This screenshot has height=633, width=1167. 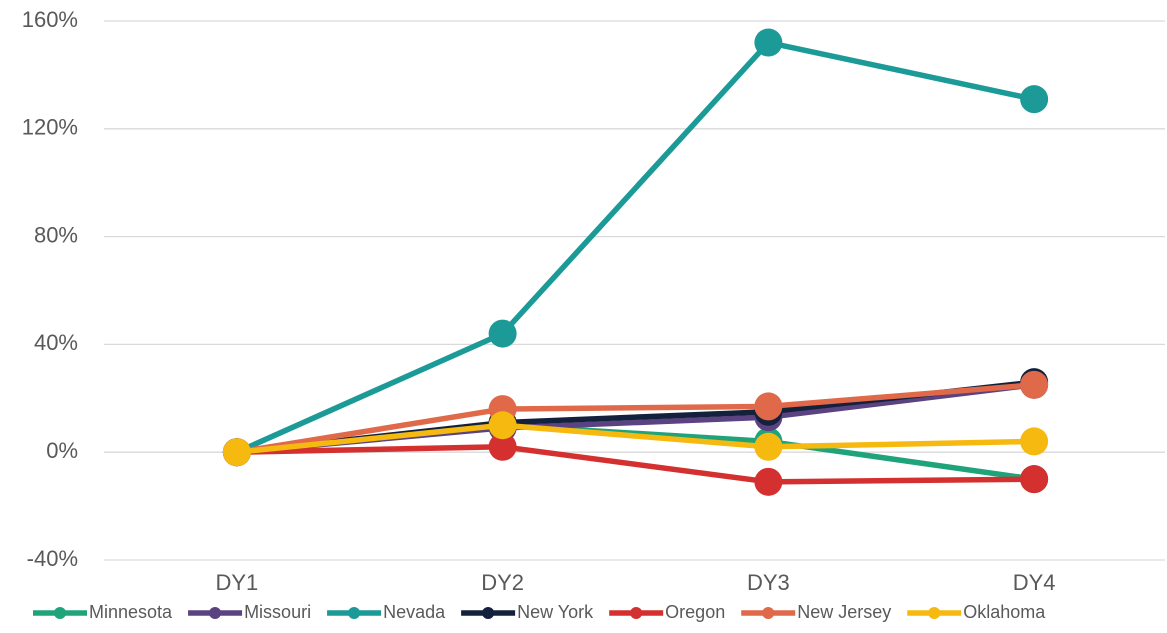 I want to click on legend-label: Oregon, so click(x=695, y=612).